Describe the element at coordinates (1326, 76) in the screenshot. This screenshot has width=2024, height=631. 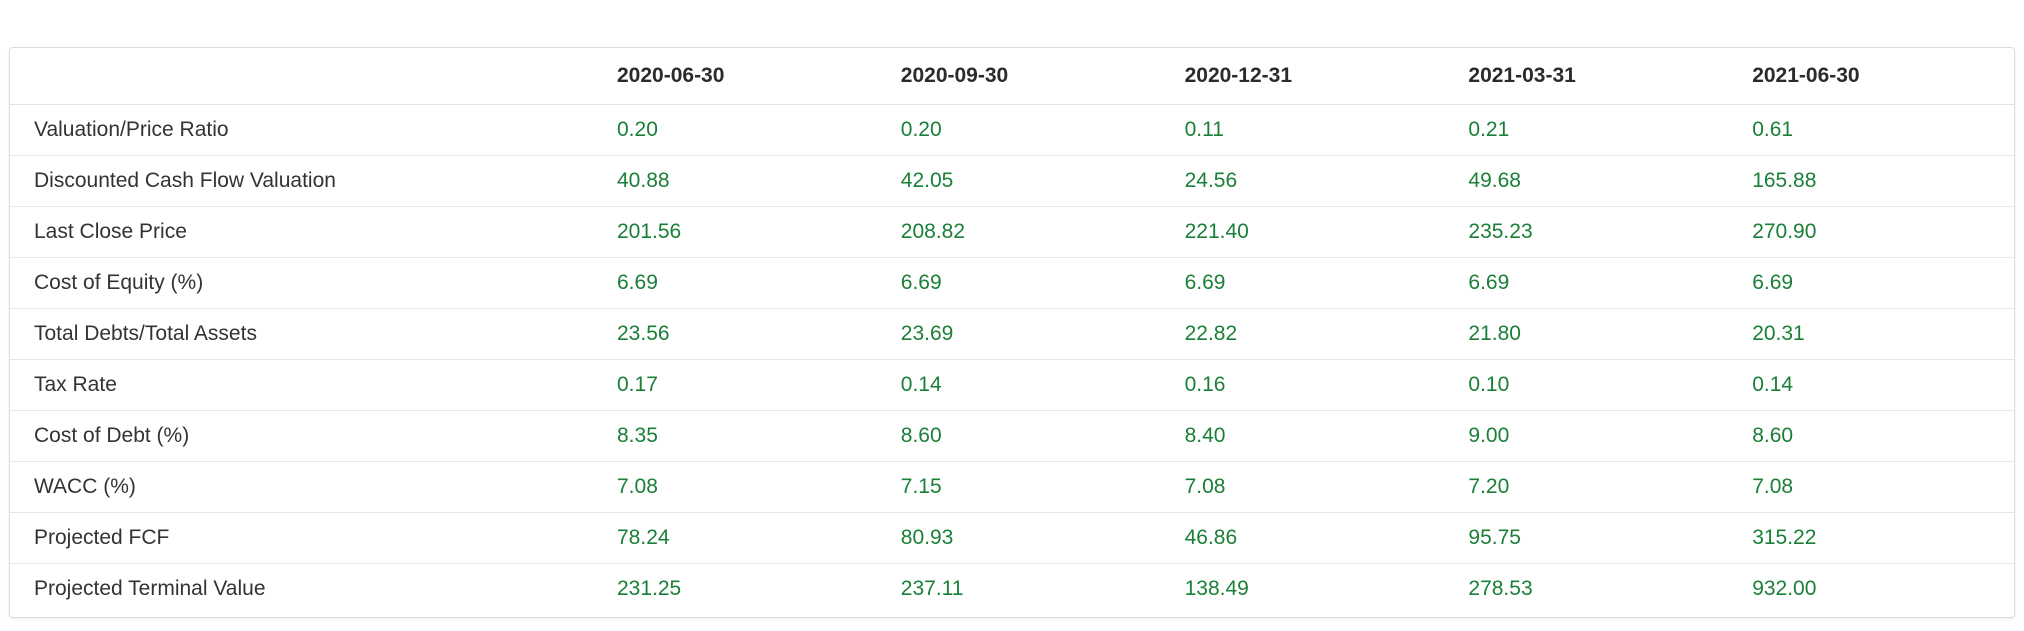
I see `header-cell-date: 2020-12-31` at that location.